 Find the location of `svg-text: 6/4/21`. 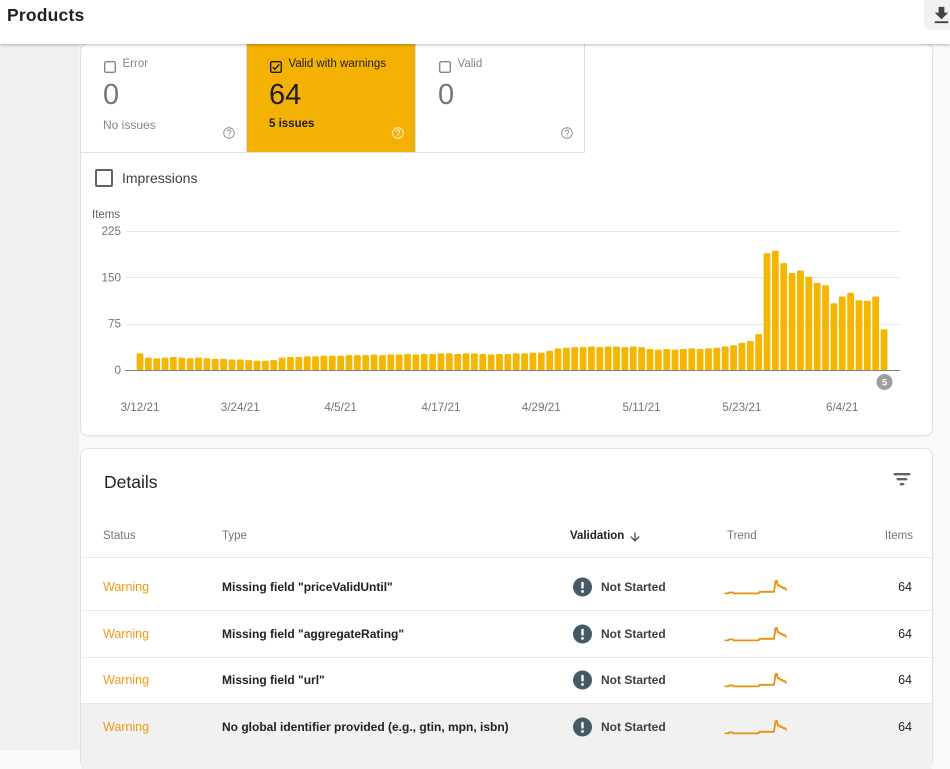

svg-text: 6/4/21 is located at coordinates (842, 407).